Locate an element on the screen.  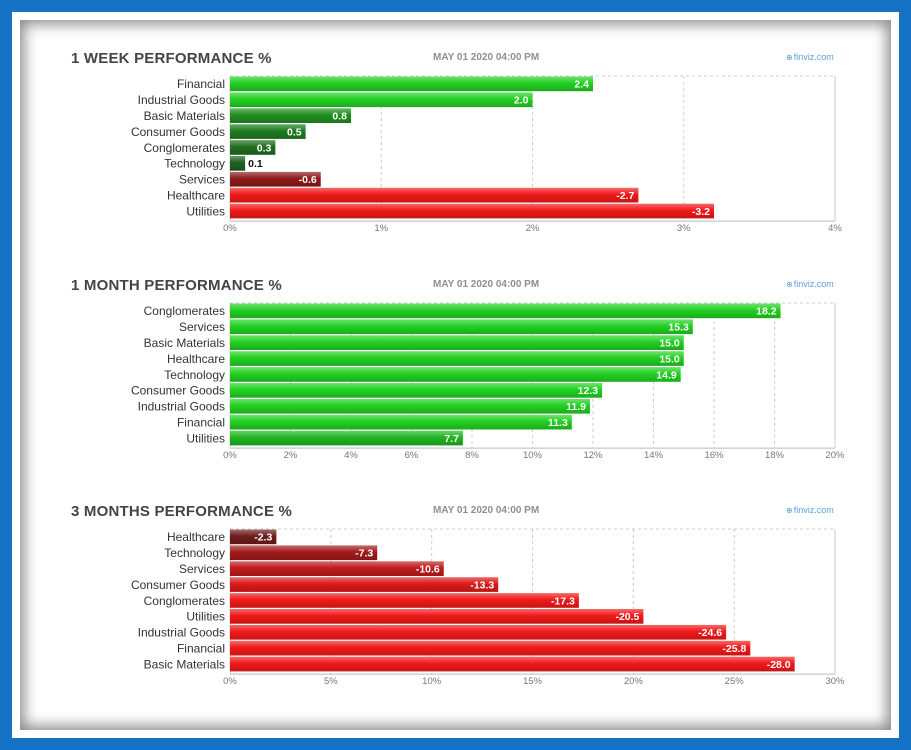
data-label: -3.2 is located at coordinates (701, 212).